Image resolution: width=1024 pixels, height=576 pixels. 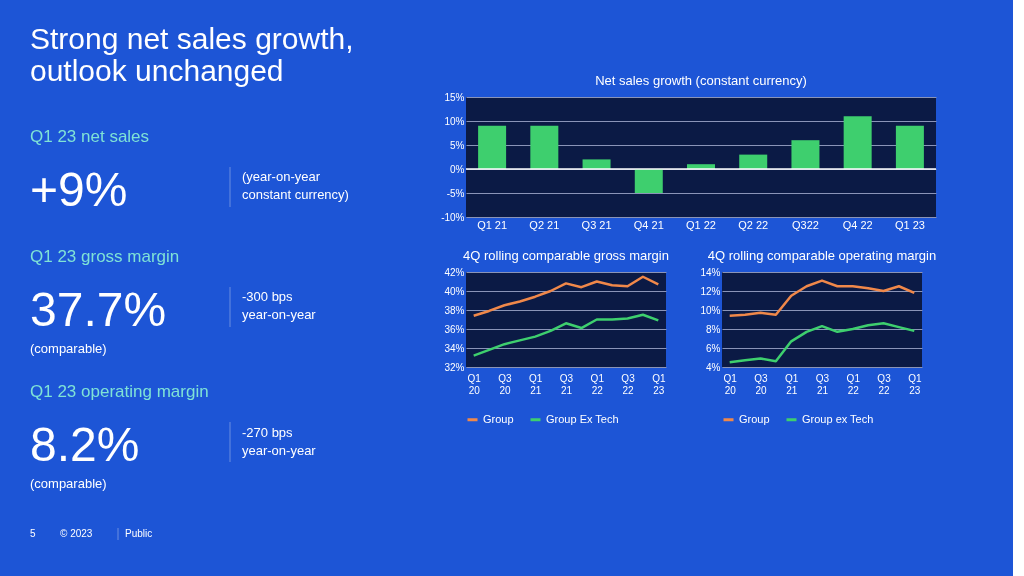 I want to click on y-tick-label: 8%, so click(x=713, y=329).